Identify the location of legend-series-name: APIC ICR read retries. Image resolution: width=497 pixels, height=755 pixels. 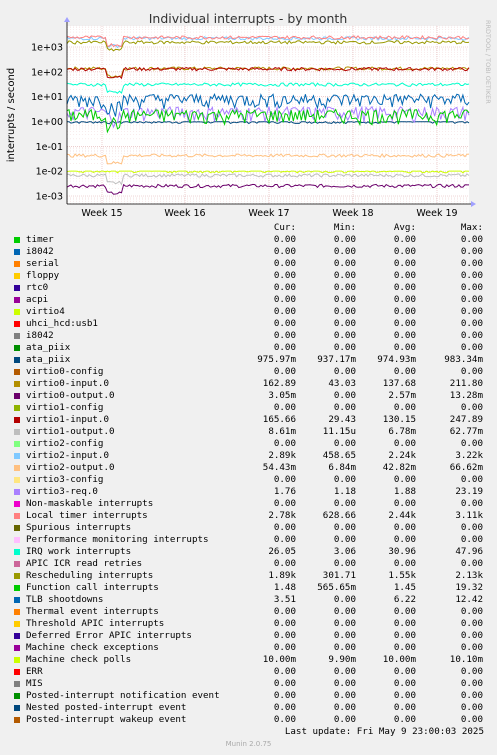
(84, 563).